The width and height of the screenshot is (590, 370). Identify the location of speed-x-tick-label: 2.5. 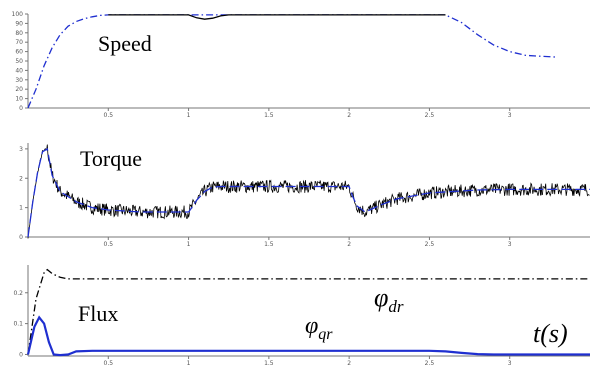
(430, 115).